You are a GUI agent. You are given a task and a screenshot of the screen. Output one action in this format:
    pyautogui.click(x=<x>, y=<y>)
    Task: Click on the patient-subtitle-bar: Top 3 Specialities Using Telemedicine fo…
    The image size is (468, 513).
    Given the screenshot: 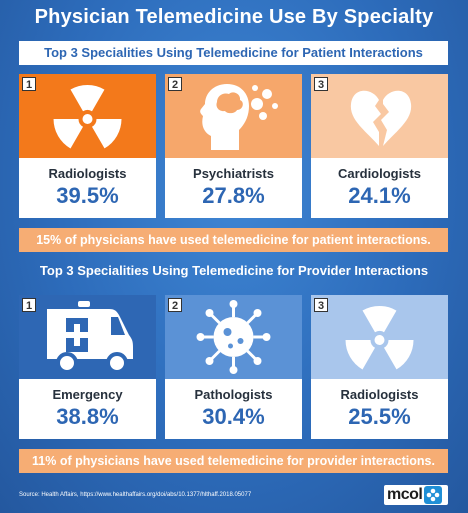 What is the action you would take?
    pyautogui.click(x=233, y=53)
    